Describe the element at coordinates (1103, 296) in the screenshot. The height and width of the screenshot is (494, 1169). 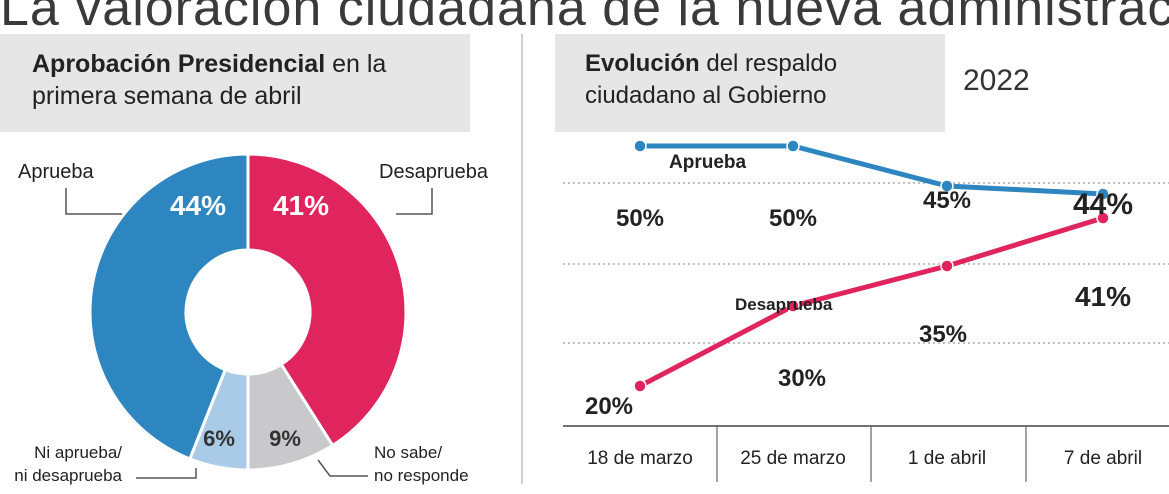
I see `data-label-desaprueba: 41%` at that location.